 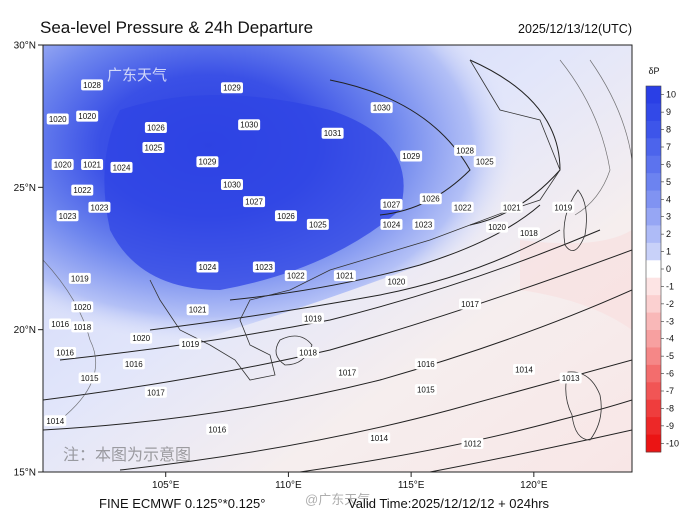 I want to click on isobar-value: 1021, so click(x=92, y=165).